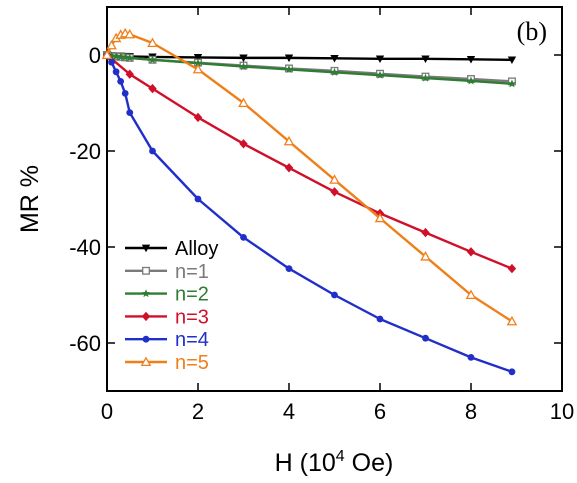  Describe the element at coordinates (532, 31) in the screenshot. I see `panel-label: (b)` at that location.